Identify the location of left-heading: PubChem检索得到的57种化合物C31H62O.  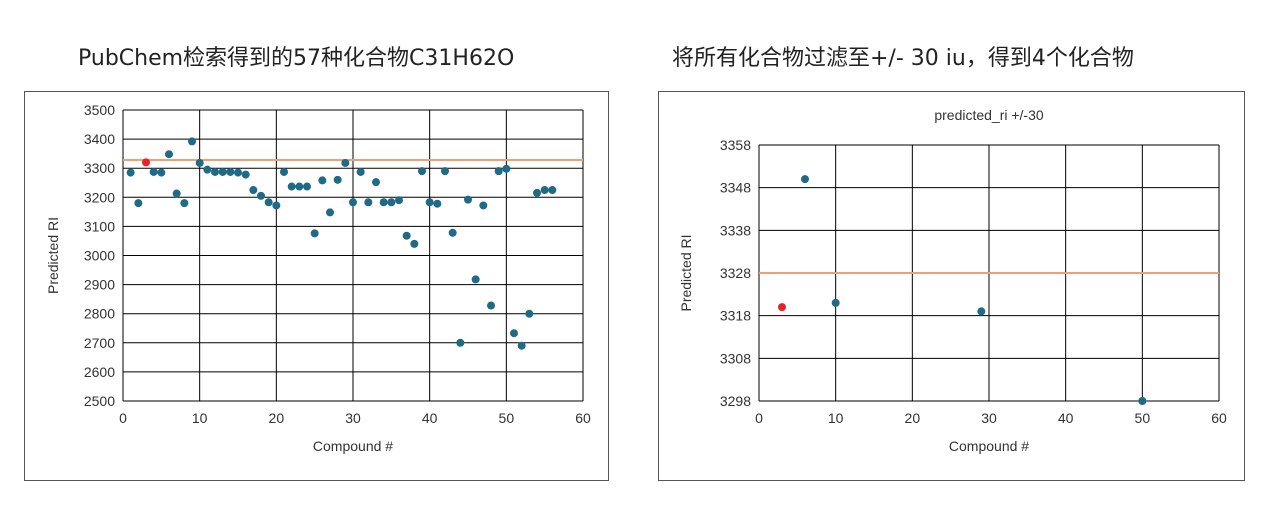
(296, 58).